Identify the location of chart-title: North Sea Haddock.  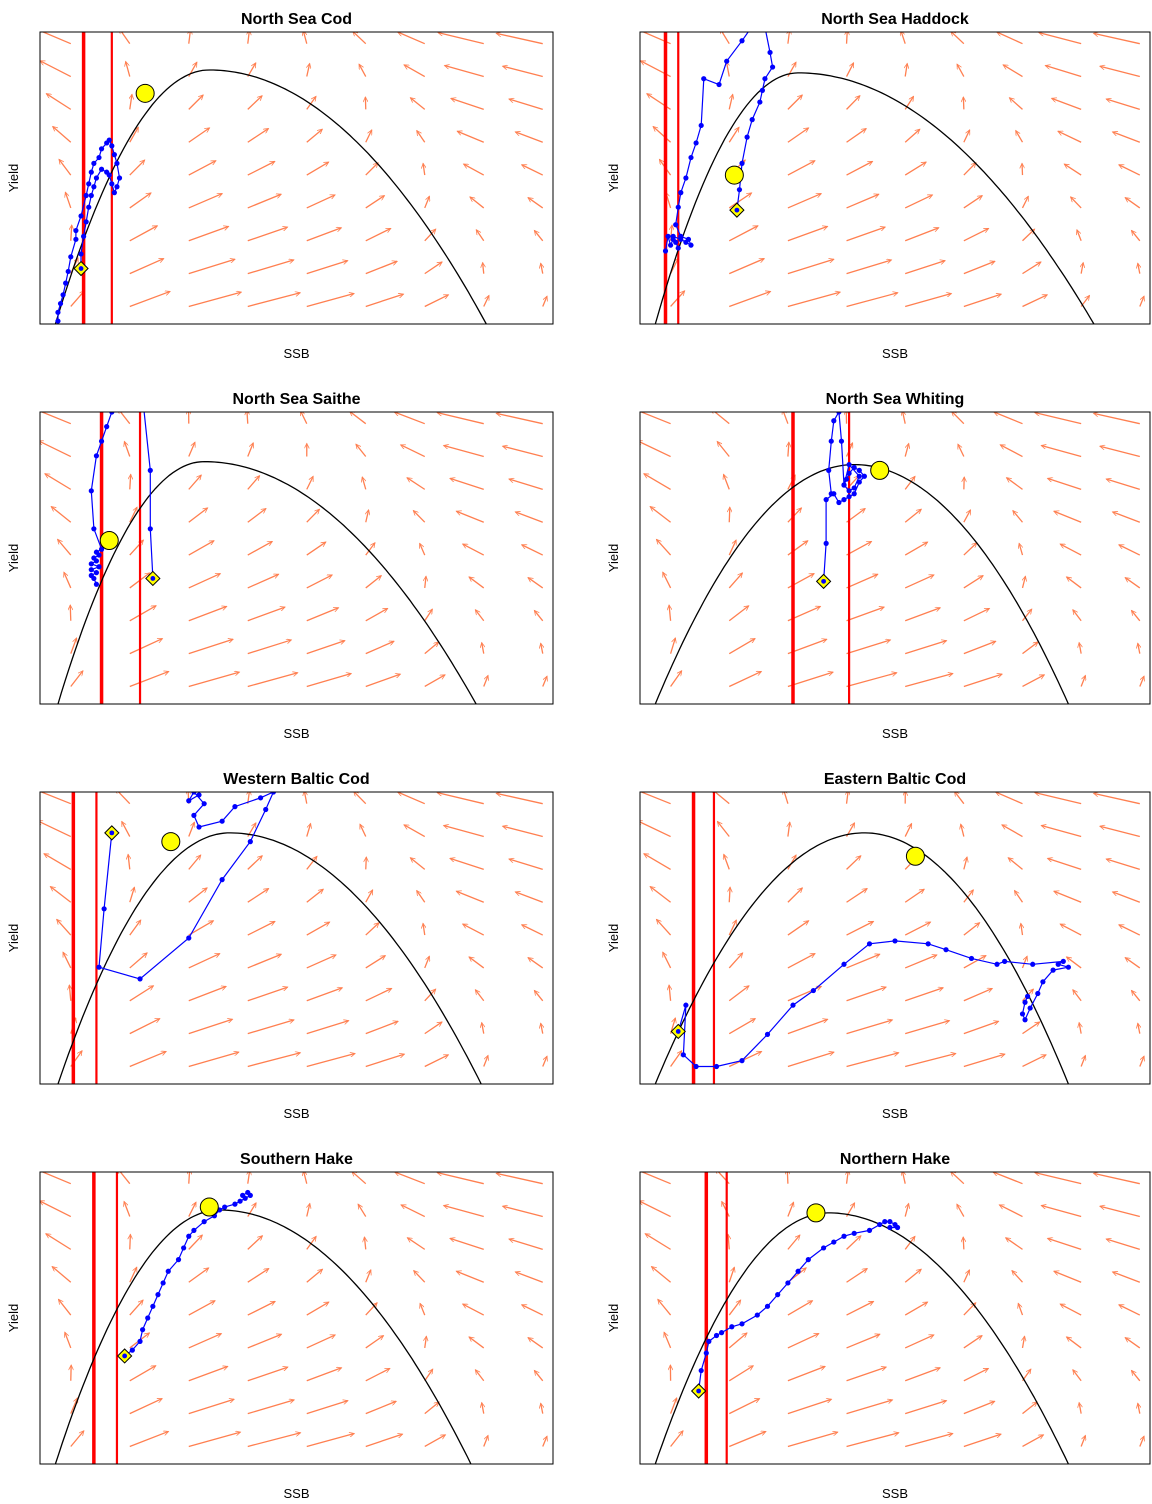
(895, 19).